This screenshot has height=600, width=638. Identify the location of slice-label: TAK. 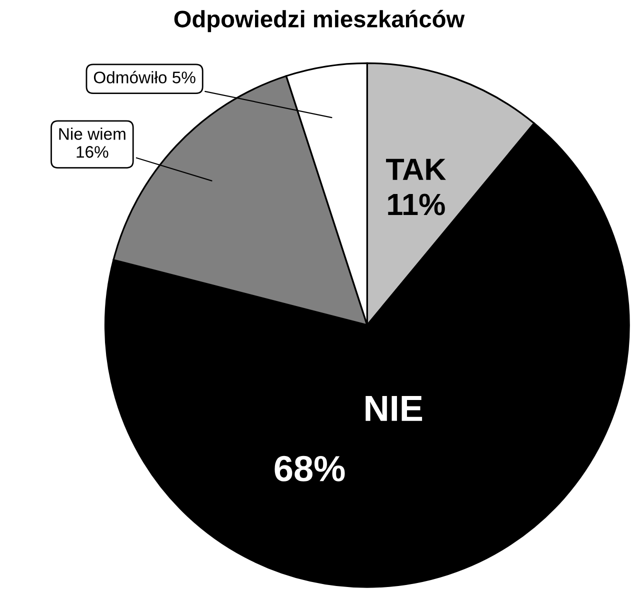
(416, 169).